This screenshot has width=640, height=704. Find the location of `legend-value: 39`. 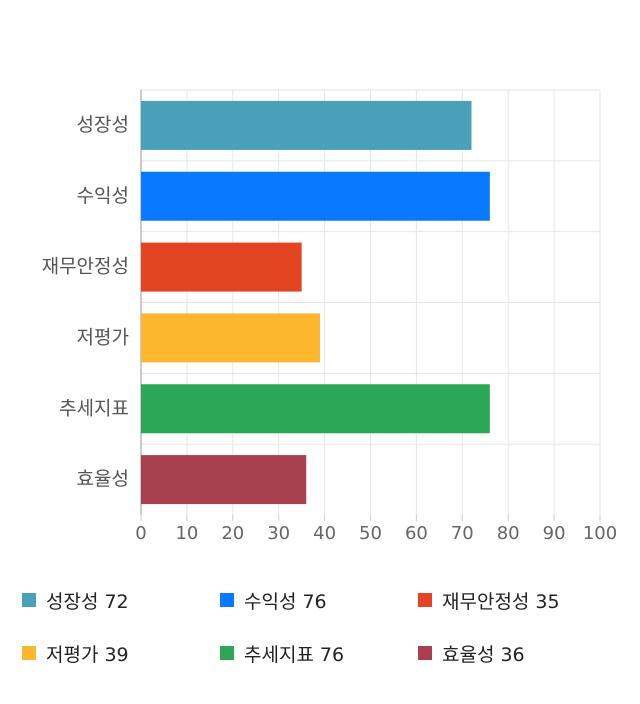

legend-value: 39 is located at coordinates (116, 655).